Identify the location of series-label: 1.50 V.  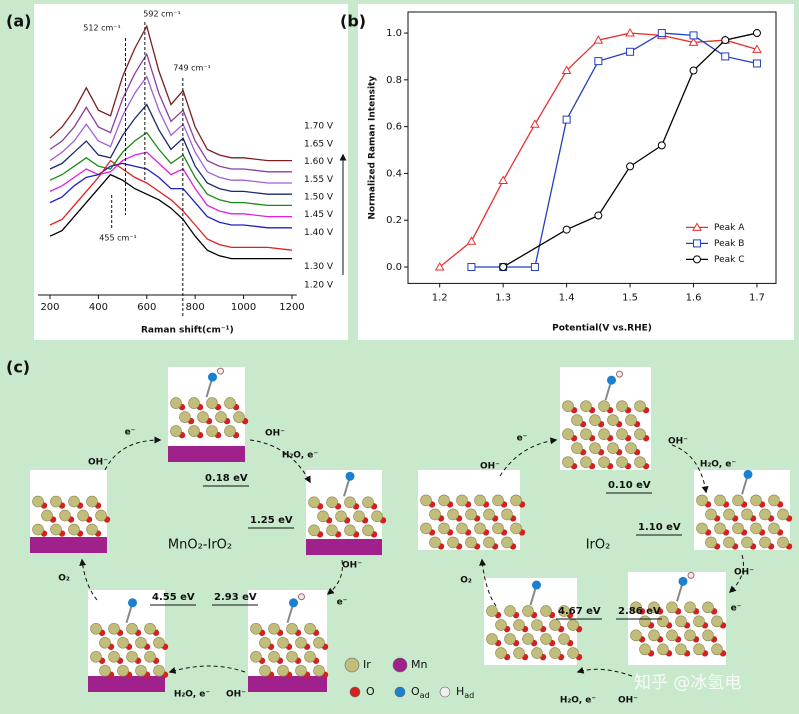
(319, 197).